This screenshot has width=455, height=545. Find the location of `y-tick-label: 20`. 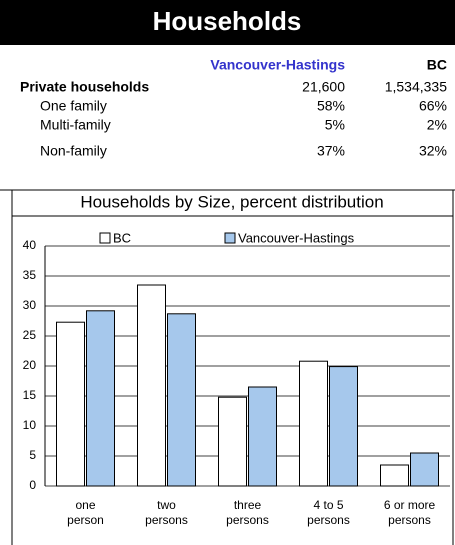

y-tick-label: 20 is located at coordinates (30, 365).